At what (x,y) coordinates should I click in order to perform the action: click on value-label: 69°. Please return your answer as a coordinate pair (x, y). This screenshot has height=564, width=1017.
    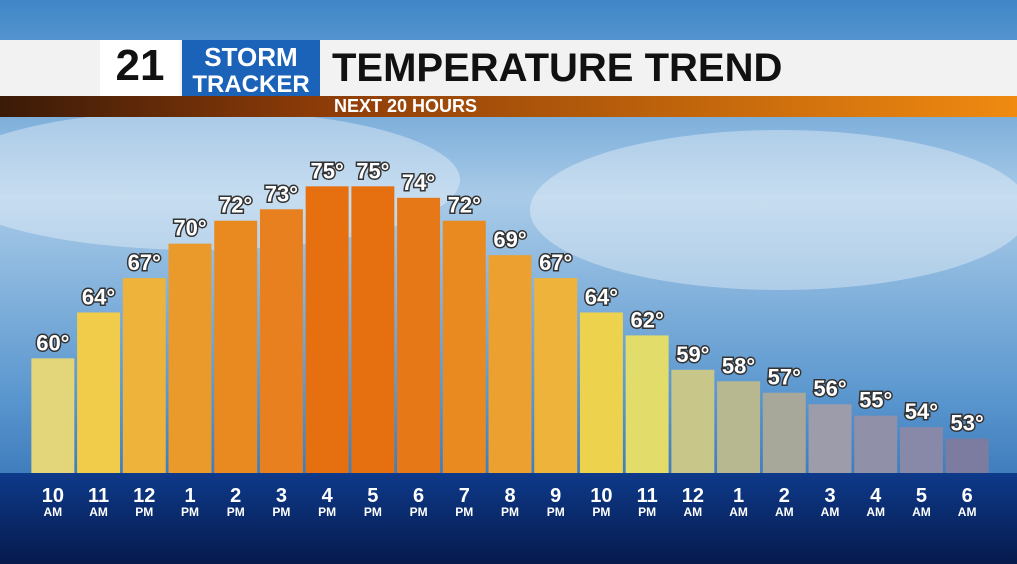
    Looking at the image, I should click on (509, 239).